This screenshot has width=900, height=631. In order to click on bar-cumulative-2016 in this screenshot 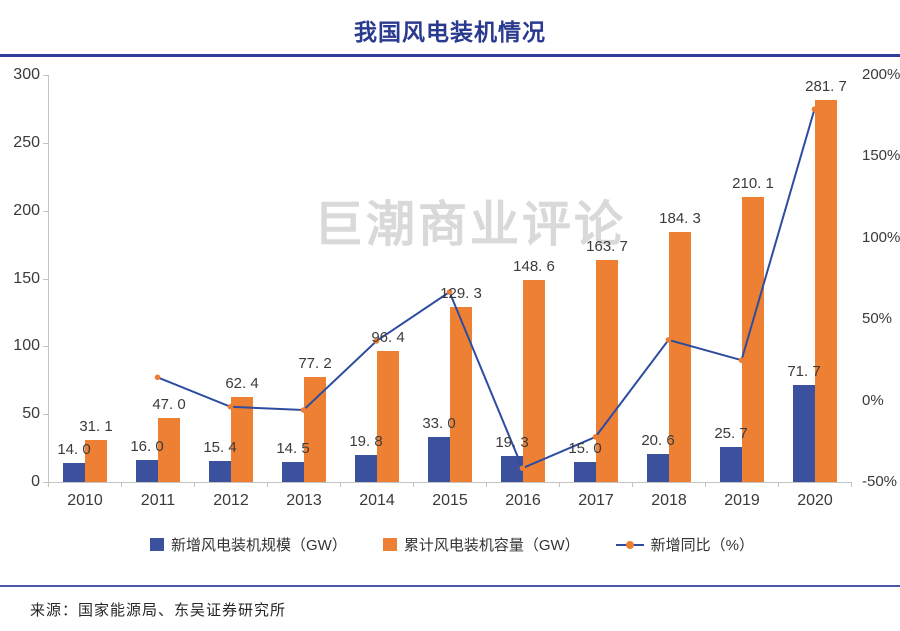, I will do `click(534, 381)`.